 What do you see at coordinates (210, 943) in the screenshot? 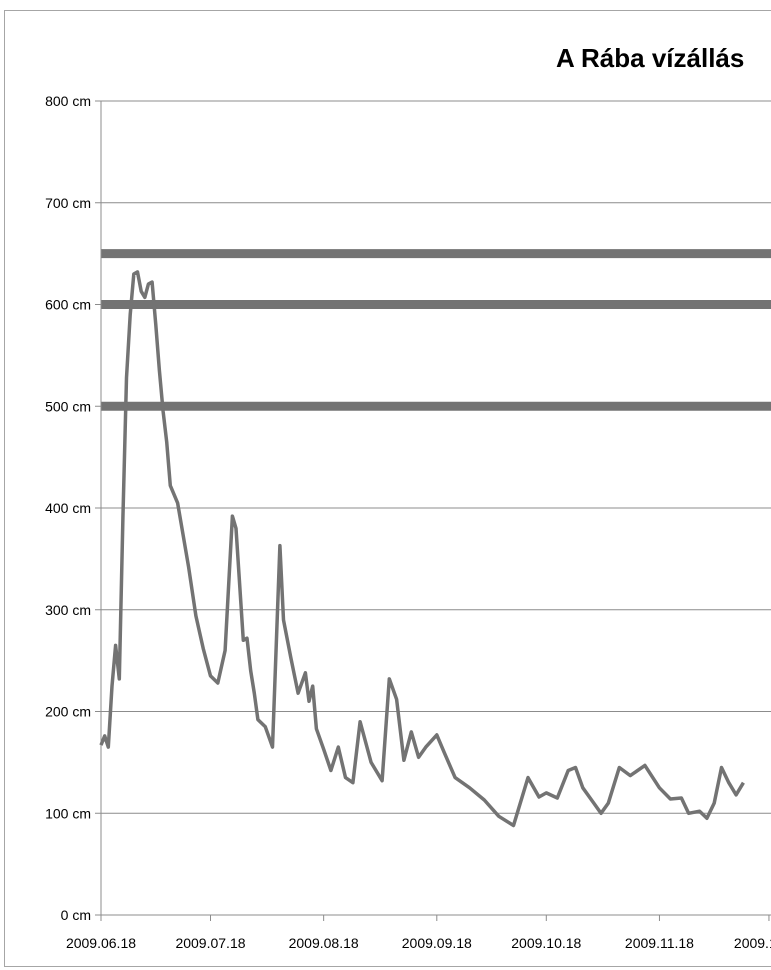
I see `x-tick-label: 2009.07.18` at bounding box center [210, 943].